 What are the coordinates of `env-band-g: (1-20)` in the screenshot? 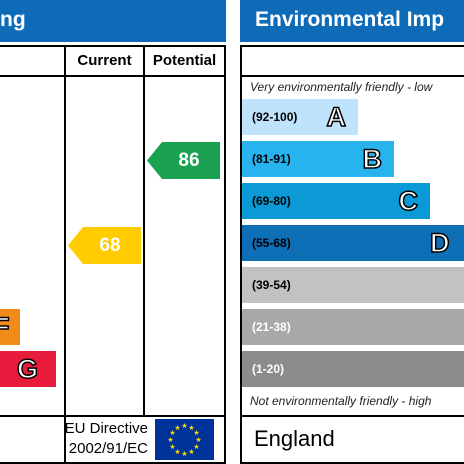 It's located at (353, 369).